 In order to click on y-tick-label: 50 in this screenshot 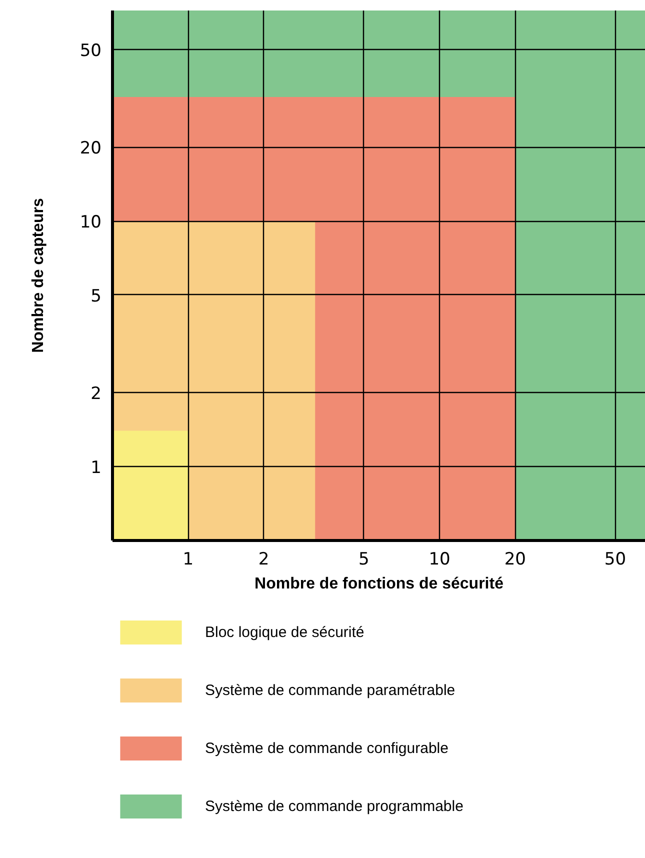, I will do `click(91, 50)`.